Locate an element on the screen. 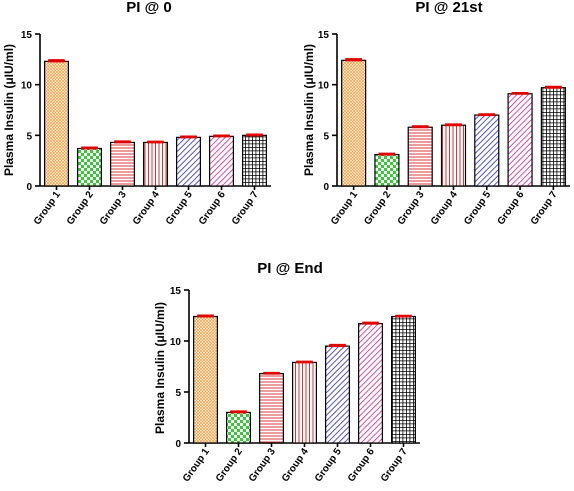  chart-title: PI @ 0 is located at coordinates (148, 8).